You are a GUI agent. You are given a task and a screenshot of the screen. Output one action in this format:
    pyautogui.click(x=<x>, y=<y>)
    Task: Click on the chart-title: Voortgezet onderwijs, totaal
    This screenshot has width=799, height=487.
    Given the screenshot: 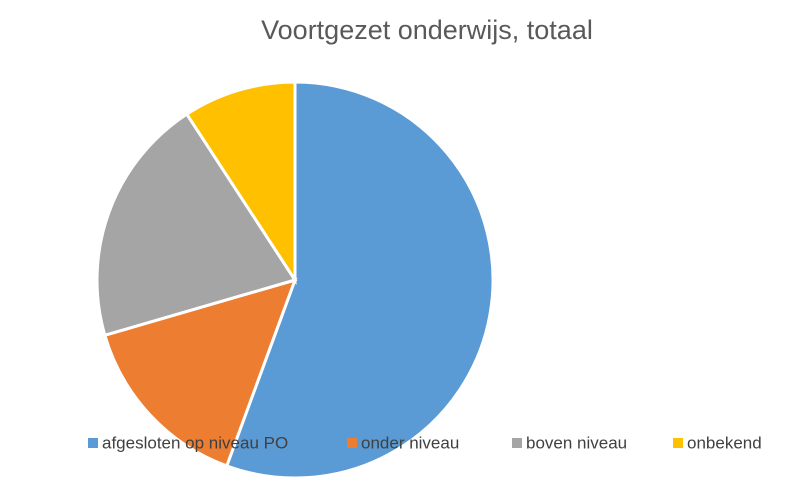 What is the action you would take?
    pyautogui.click(x=427, y=30)
    